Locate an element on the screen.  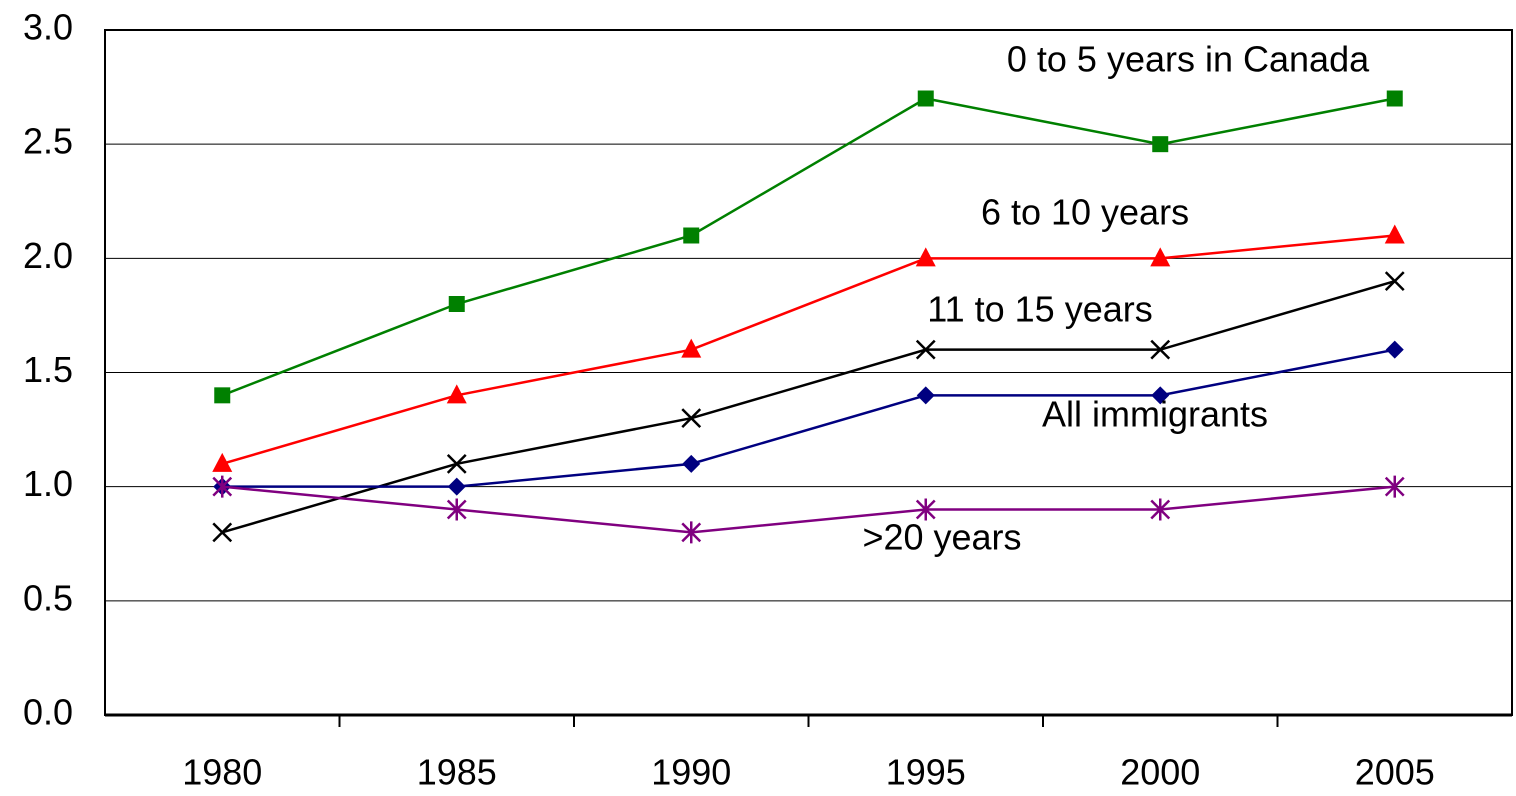
x-tick-label: 1995 is located at coordinates (926, 772).